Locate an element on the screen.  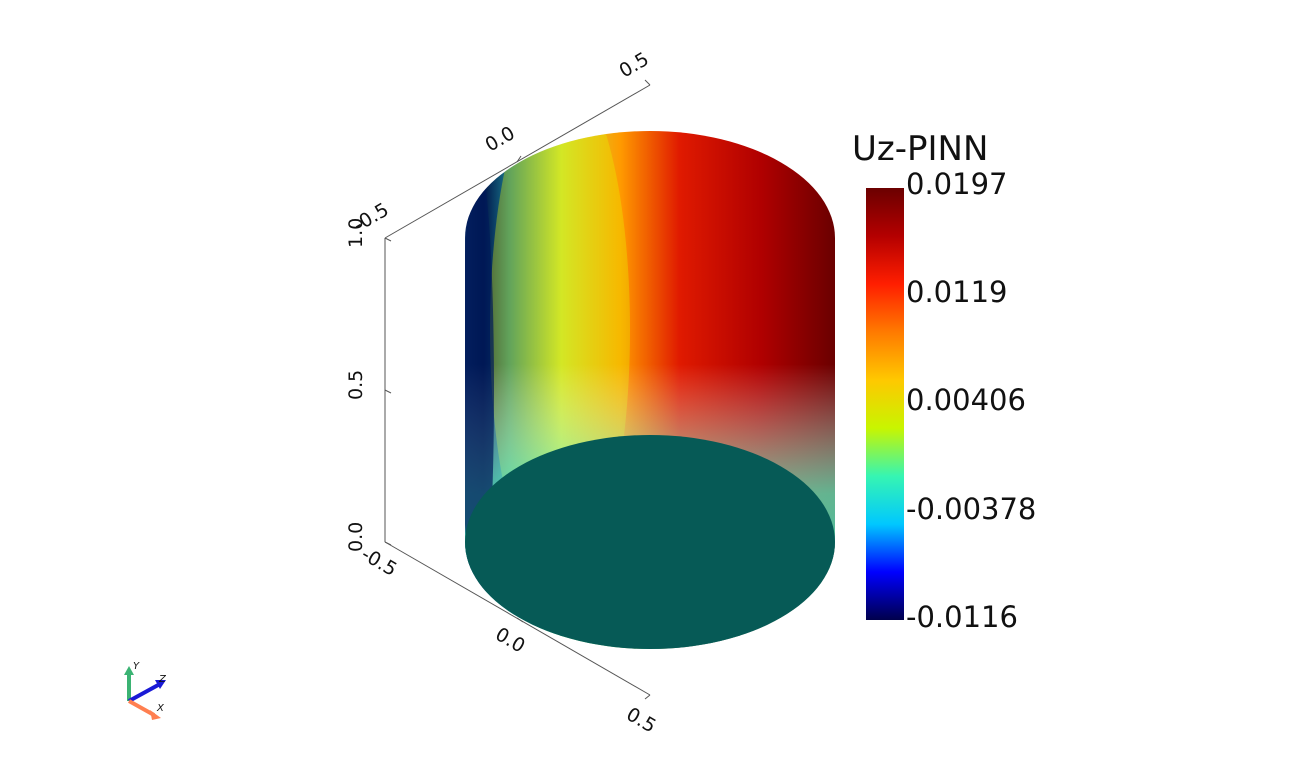
colorbar-label: 0.0197 is located at coordinates (956, 184).